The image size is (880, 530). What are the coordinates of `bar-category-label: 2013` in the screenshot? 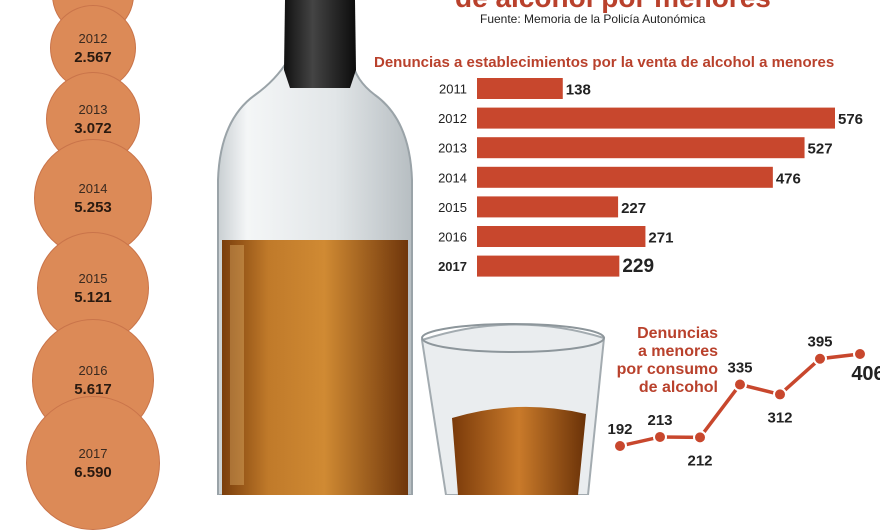 It's located at (452, 148).